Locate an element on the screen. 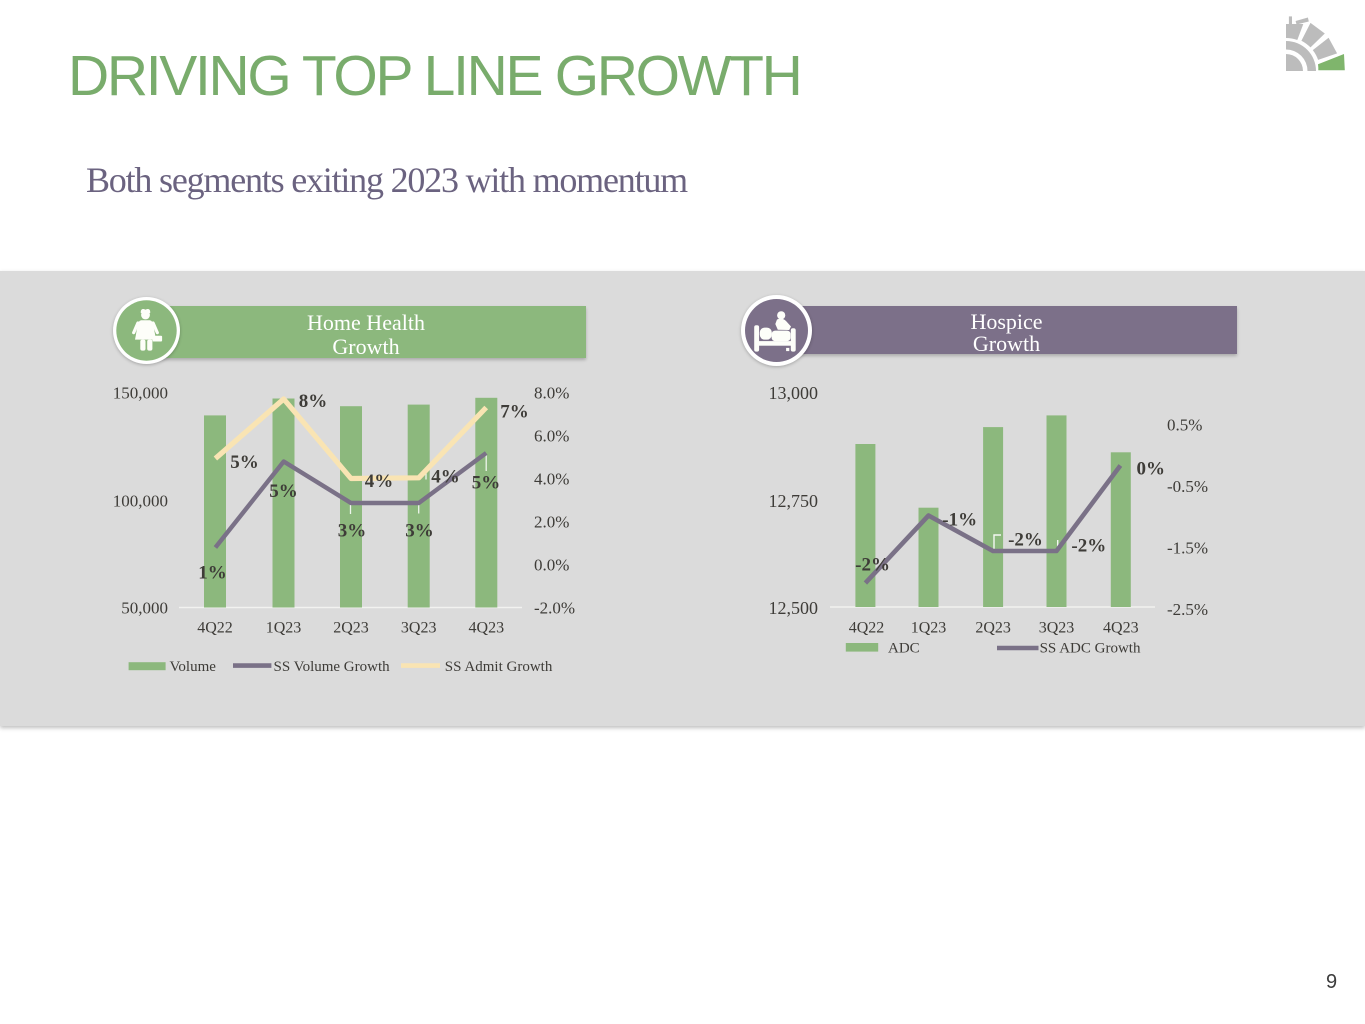 The height and width of the screenshot is (1024, 1365). svg-text: 2.0% is located at coordinates (551, 522).